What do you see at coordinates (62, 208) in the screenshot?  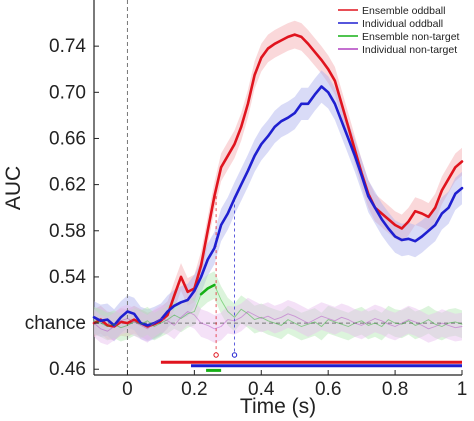 I see `y-axis-ticks: 0.46 chance 0.54 0.58 0.62 0.66 0.70 0.74` at bounding box center [62, 208].